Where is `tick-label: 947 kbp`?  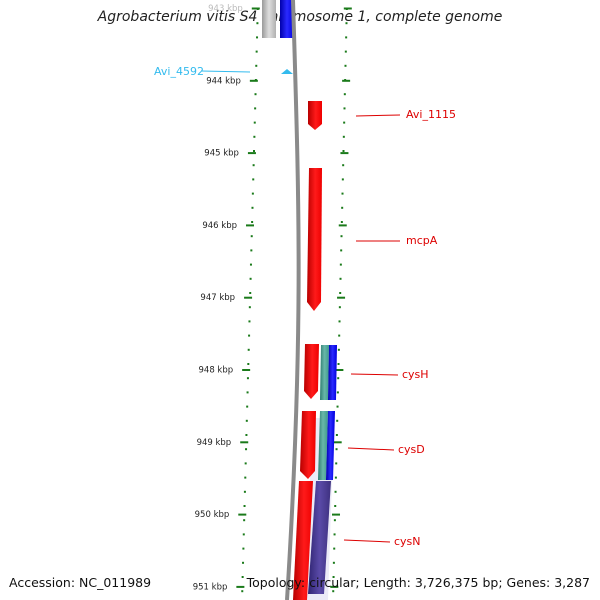
tick-label: 947 kbp is located at coordinates (217, 298).